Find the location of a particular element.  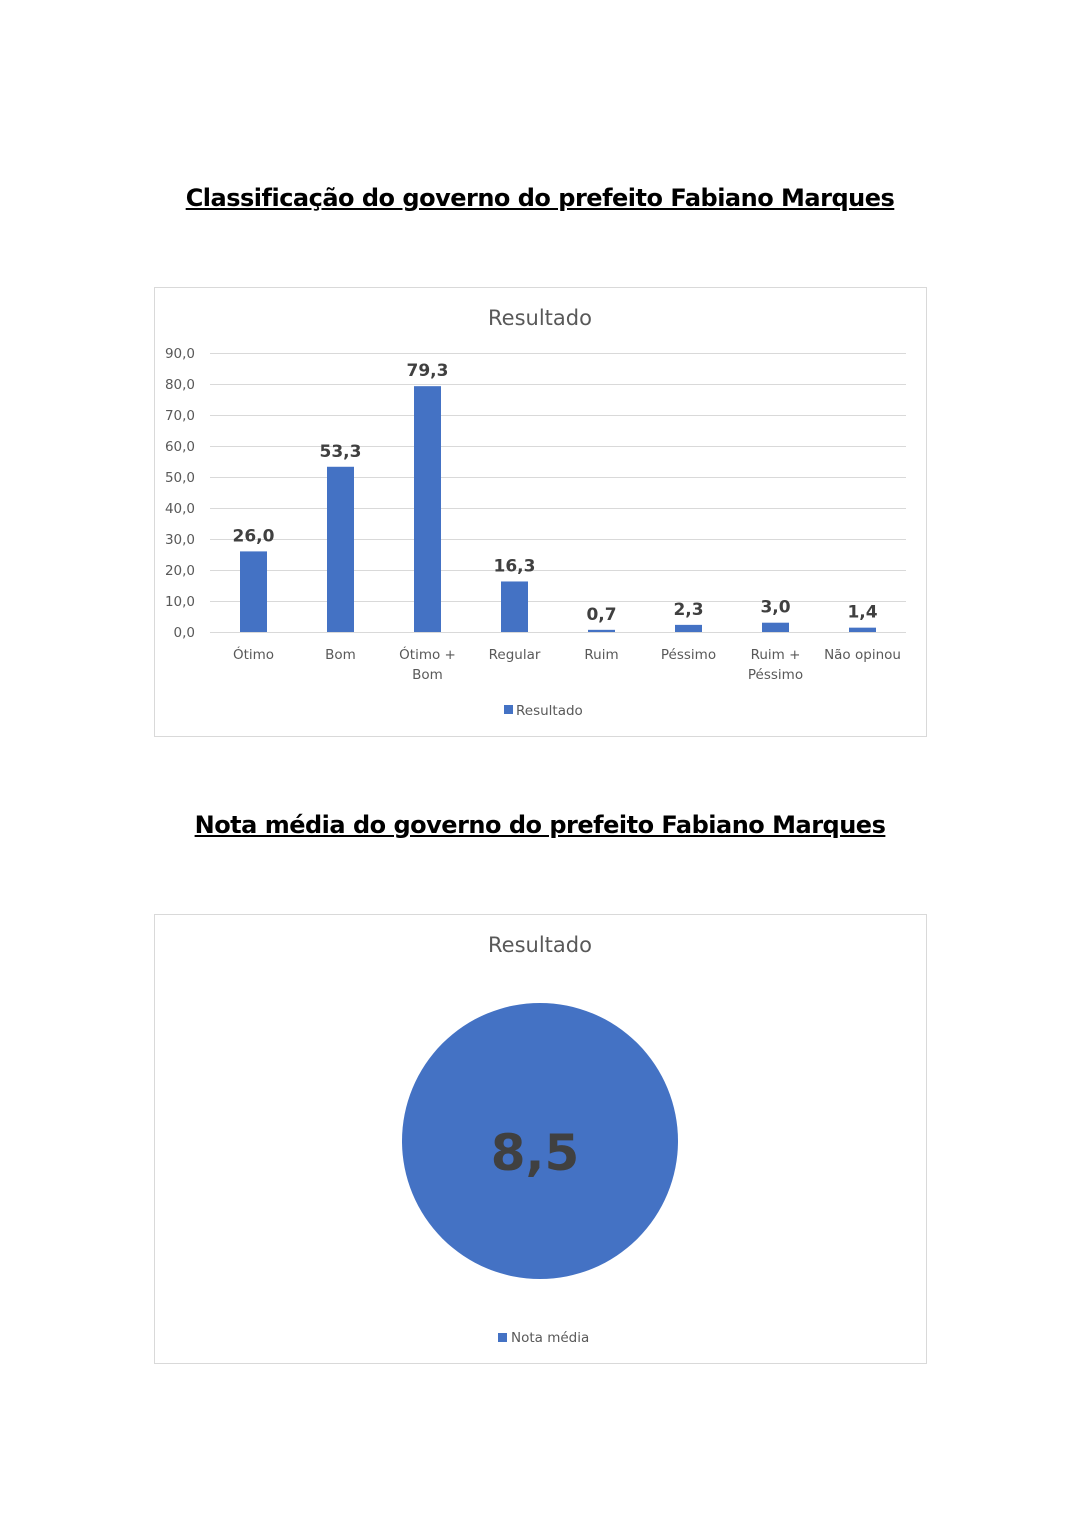

x-tick-label: Ruim + Péssimo is located at coordinates (775, 665).